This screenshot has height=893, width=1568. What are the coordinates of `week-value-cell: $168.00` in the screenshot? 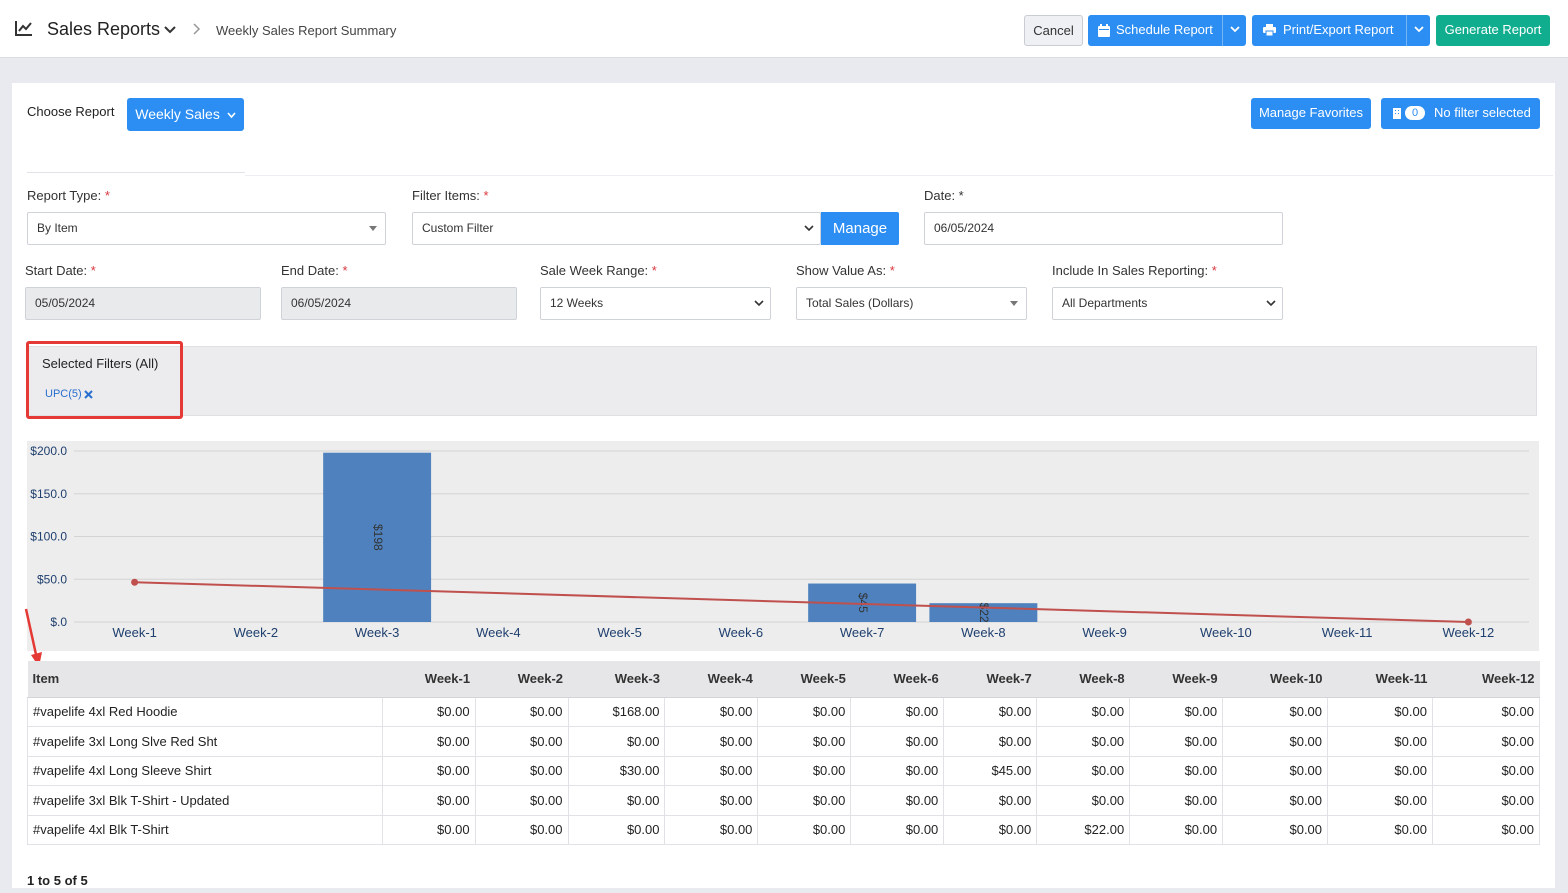 It's located at (616, 711).